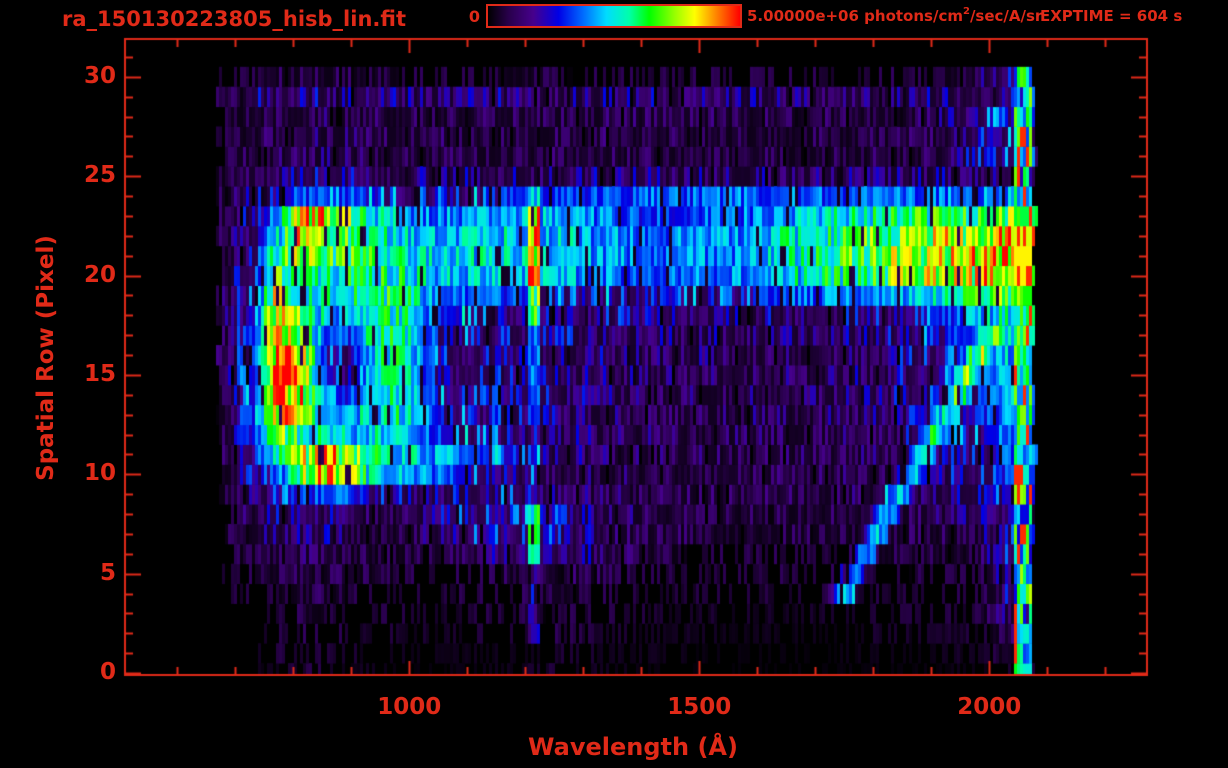 This screenshot has height=768, width=1228. I want to click on x-tick-label: 1000, so click(409, 707).